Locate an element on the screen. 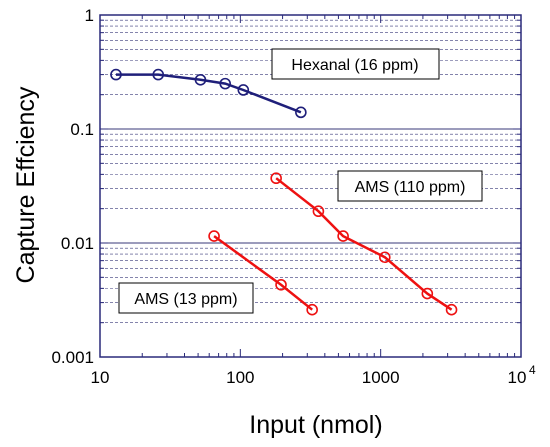  x-tick-exponent: 4 is located at coordinates (532, 370).